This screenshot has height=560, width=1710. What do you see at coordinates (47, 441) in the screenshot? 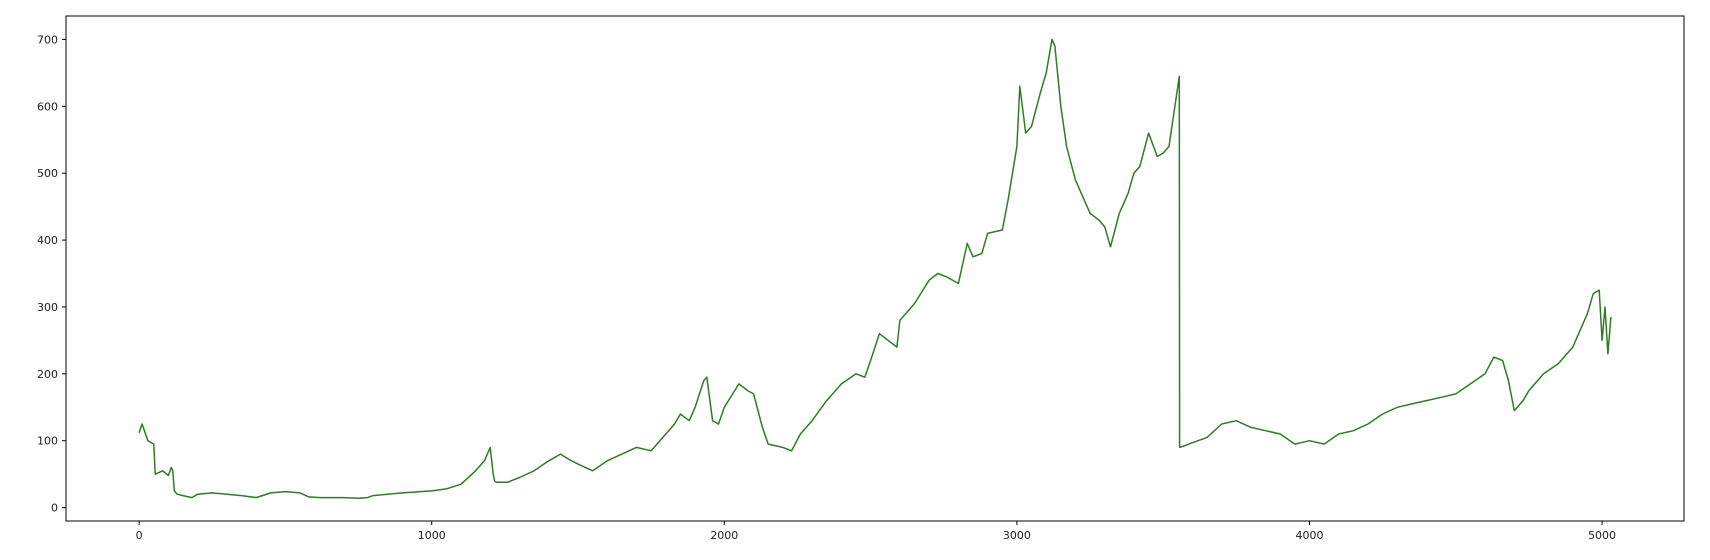
I see `y-tick-label: 100` at bounding box center [47, 441].